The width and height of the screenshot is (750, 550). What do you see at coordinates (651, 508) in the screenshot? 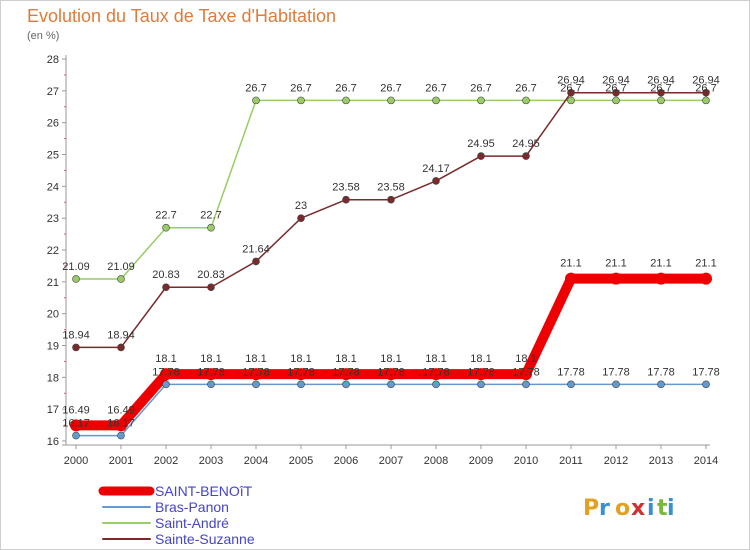
I see `logo-letter: i` at bounding box center [651, 508].